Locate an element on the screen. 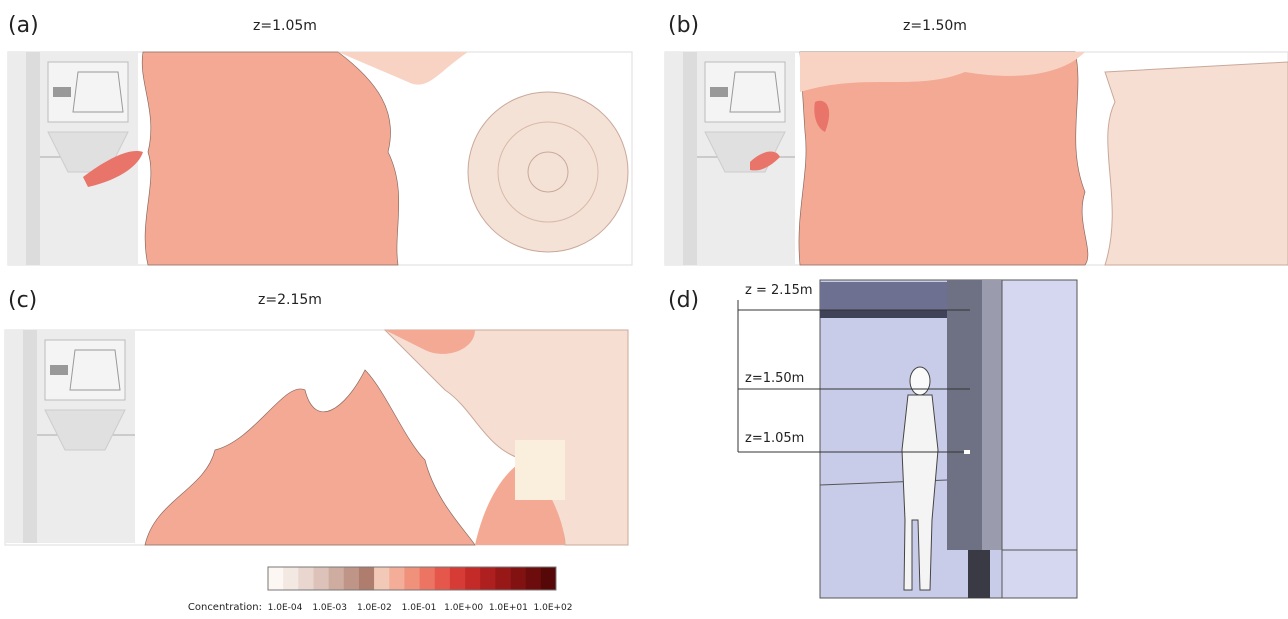 This screenshot has height=619, width=1288. panel-label: (a) is located at coordinates (23, 25).